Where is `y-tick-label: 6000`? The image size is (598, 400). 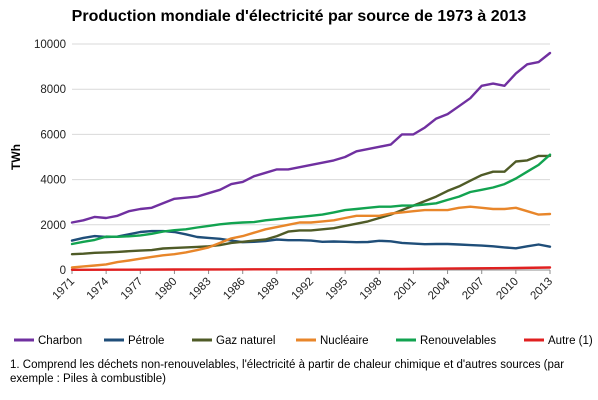 y-tick-label: 6000 is located at coordinates (53, 135).